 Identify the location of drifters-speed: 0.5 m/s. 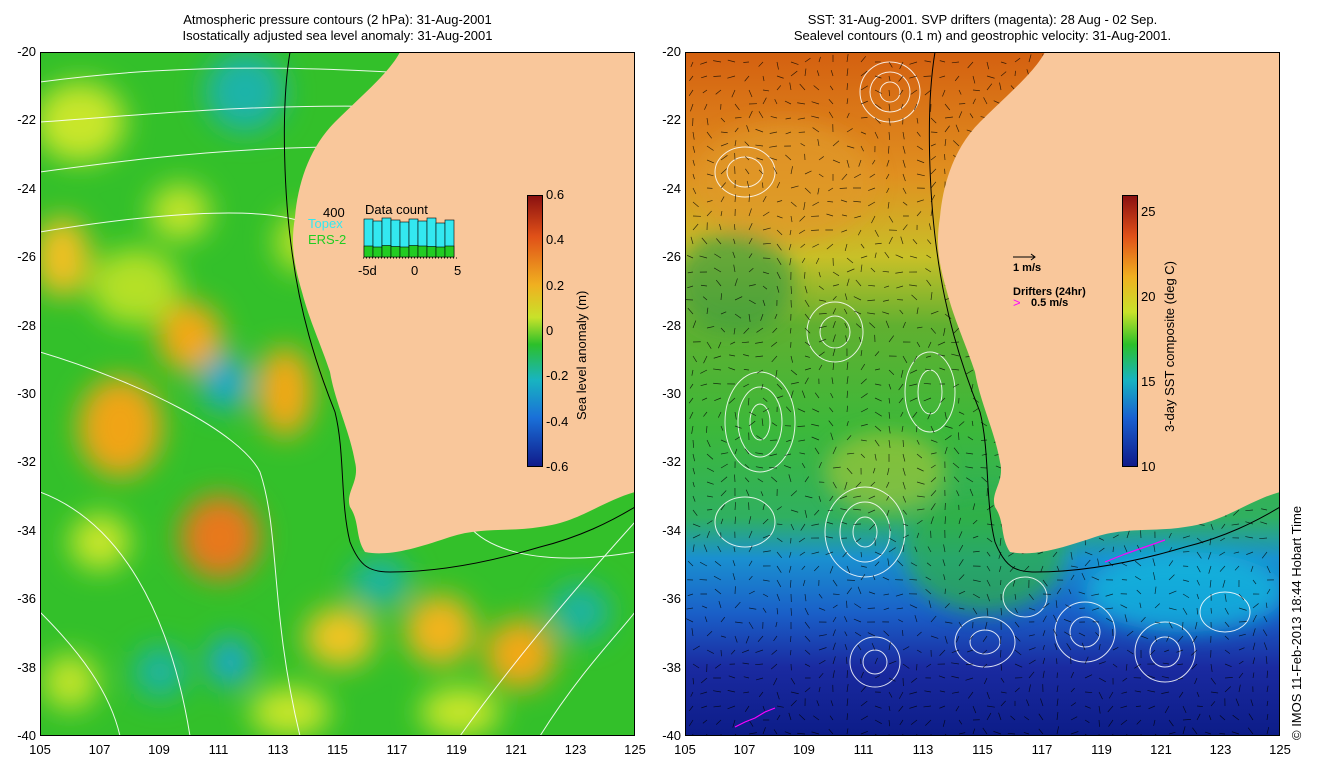
(1049, 303).